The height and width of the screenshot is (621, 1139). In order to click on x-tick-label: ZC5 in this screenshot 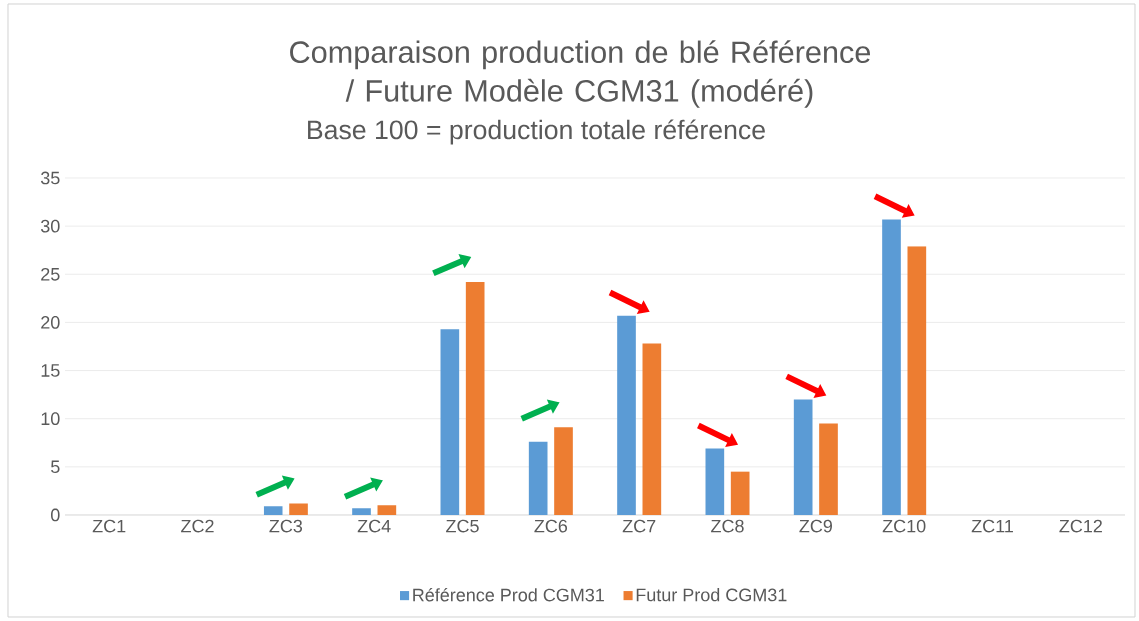, I will do `click(462, 526)`.